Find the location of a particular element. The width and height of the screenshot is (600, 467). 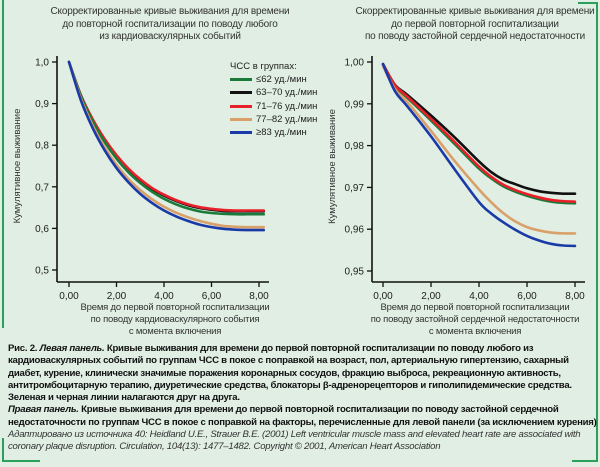

legend-label: ≤62 уд./мин is located at coordinates (281, 80).